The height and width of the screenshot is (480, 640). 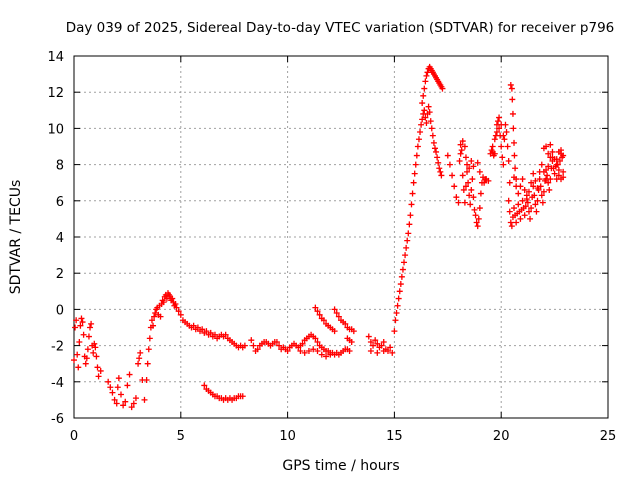 What do you see at coordinates (57, 347) in the screenshot?
I see `y-tick-label: -2` at bounding box center [57, 347].